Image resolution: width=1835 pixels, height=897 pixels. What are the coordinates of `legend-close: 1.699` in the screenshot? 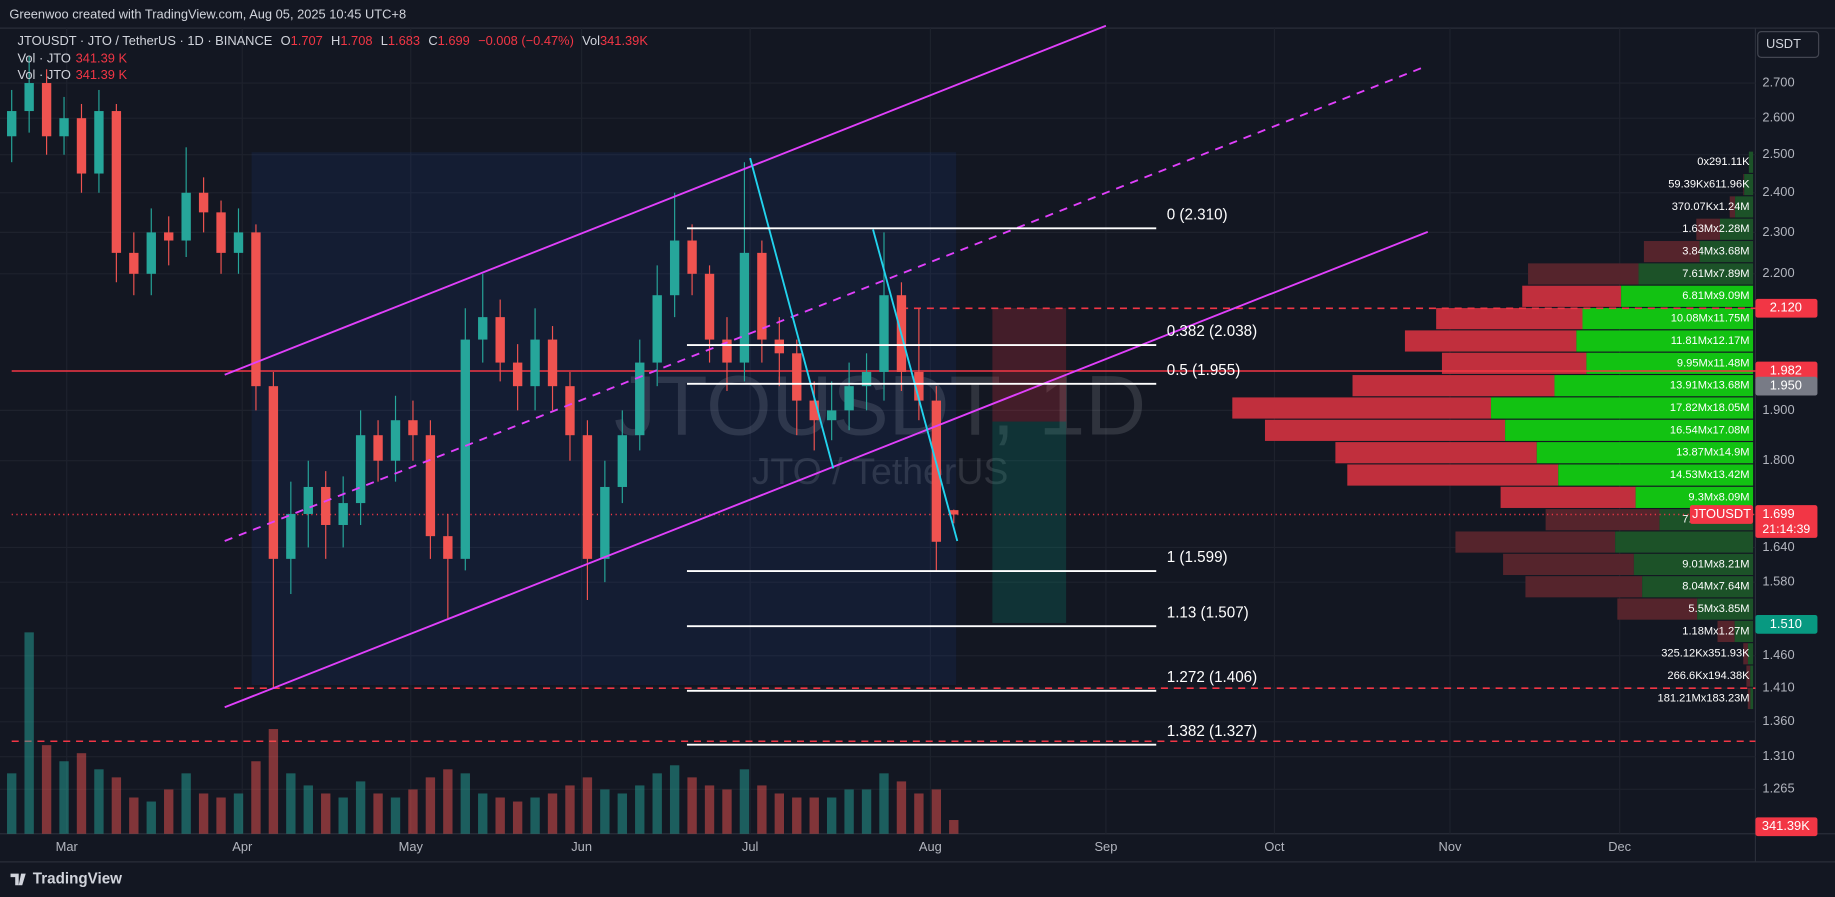 It's located at (454, 41).